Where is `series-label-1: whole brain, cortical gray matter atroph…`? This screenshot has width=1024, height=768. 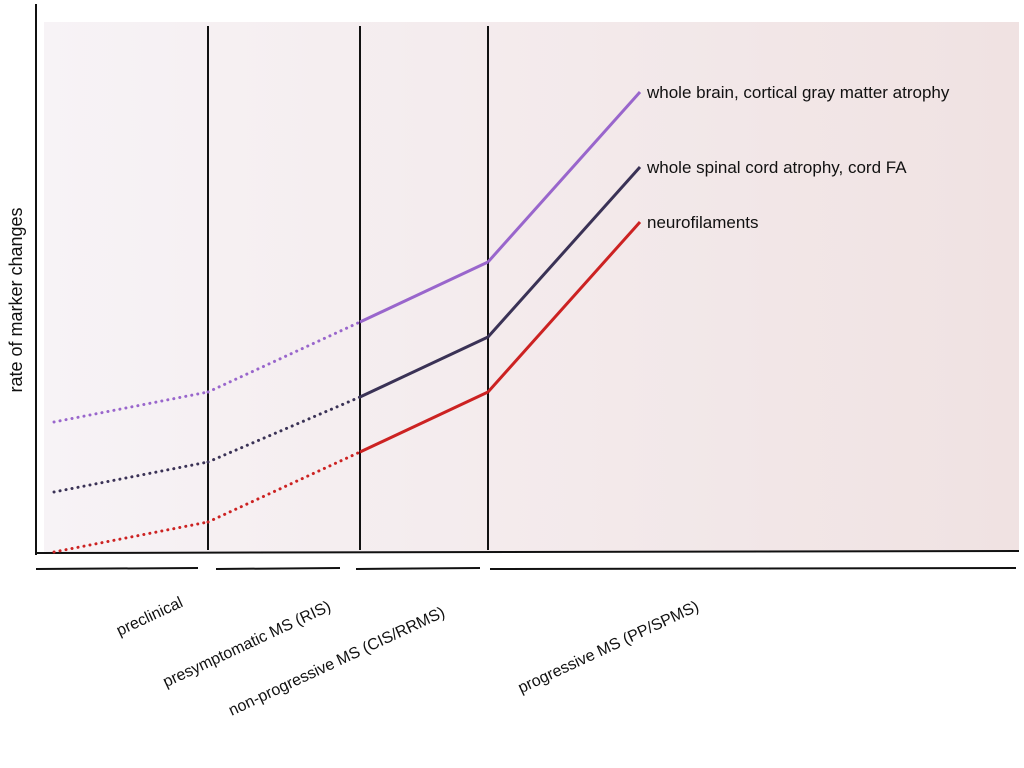
series-label-1: whole brain, cortical gray matter atroph… is located at coordinates (798, 92).